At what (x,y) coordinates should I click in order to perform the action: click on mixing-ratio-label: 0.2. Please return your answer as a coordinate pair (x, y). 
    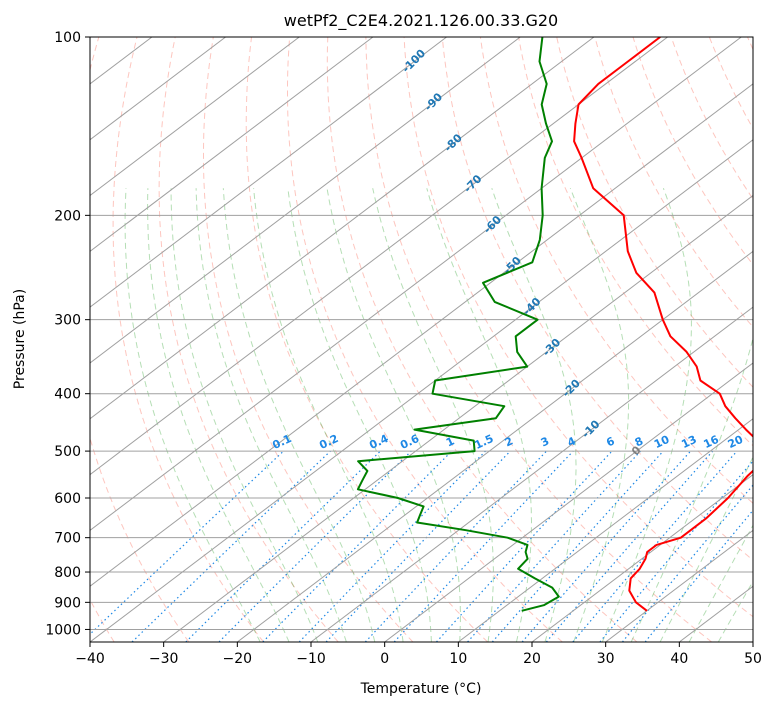
    Looking at the image, I should click on (328, 442).